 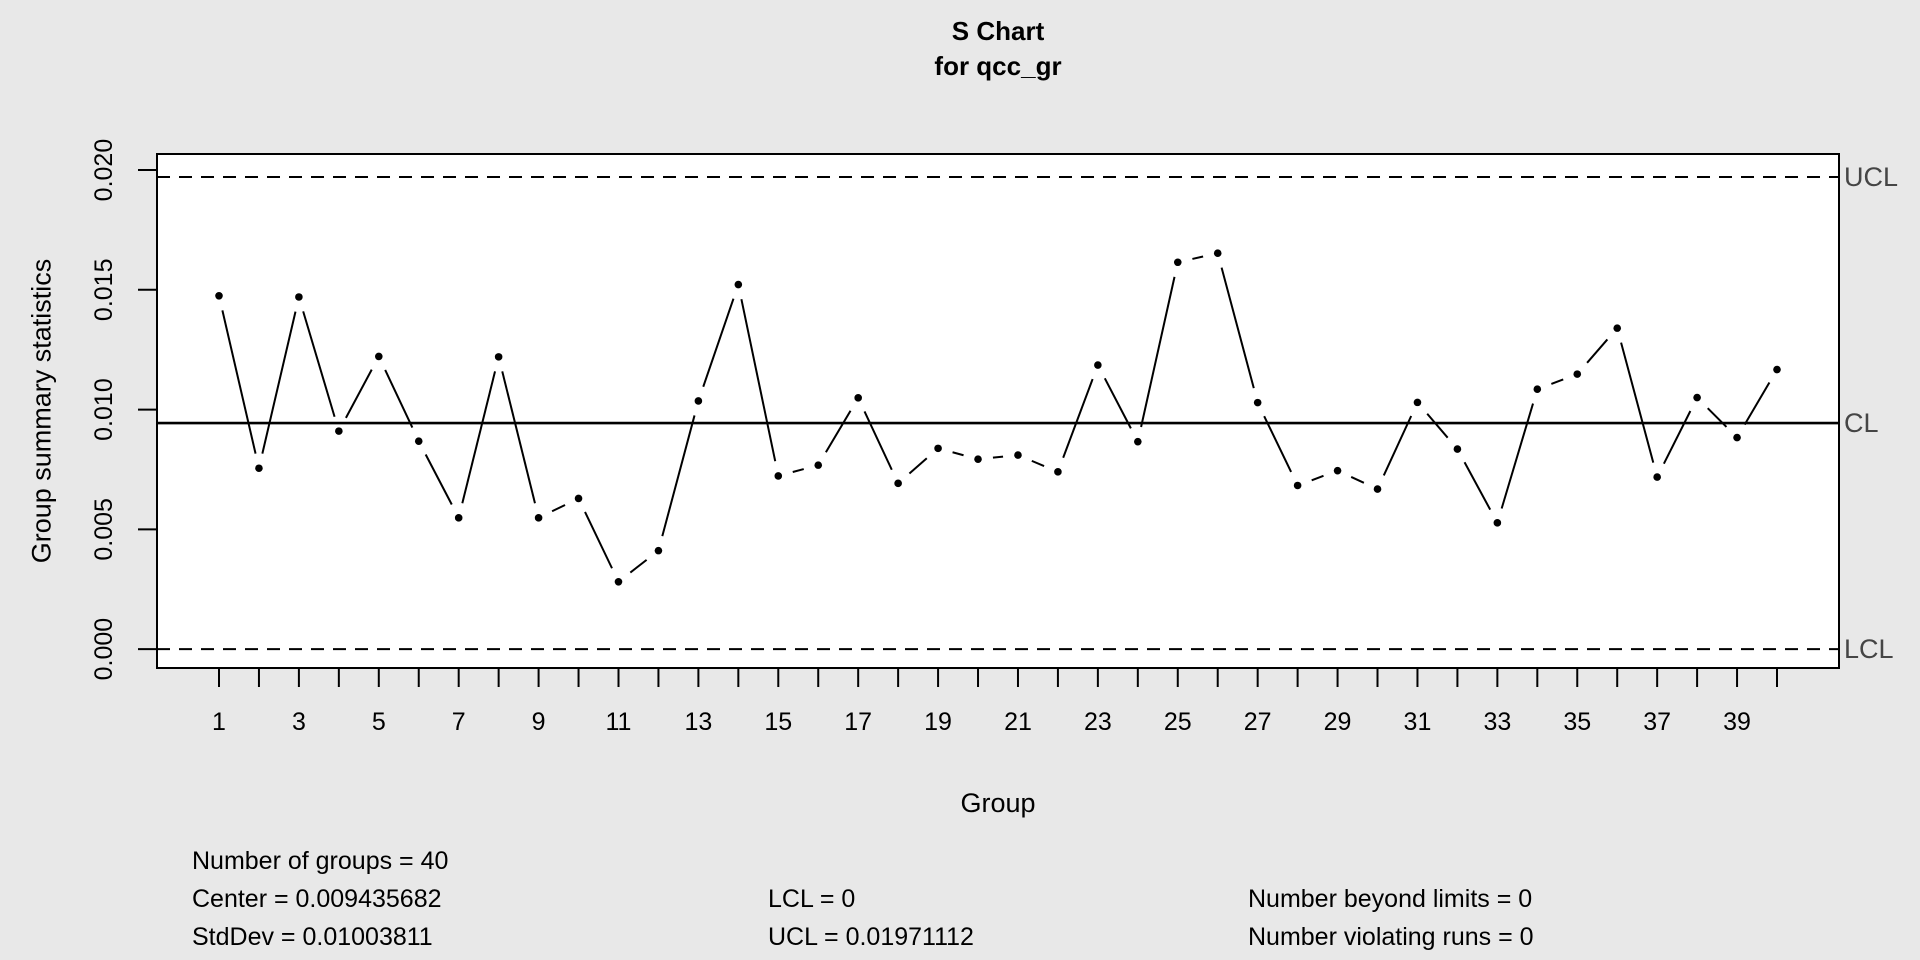 I want to click on cl-label: CL, so click(x=1861, y=423).